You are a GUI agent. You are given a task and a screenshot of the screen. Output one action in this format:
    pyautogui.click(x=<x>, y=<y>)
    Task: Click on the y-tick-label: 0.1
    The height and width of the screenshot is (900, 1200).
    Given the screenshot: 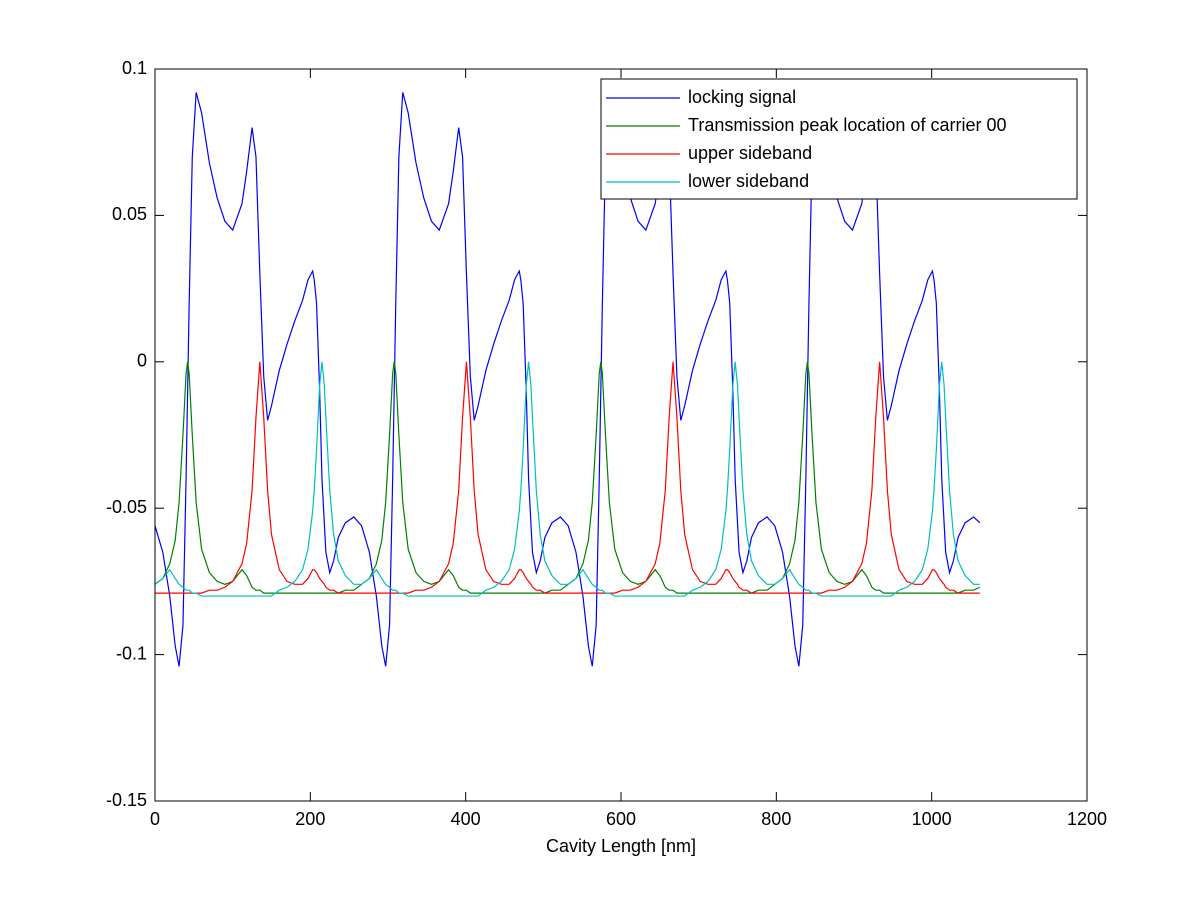 What is the action you would take?
    pyautogui.click(x=134, y=68)
    